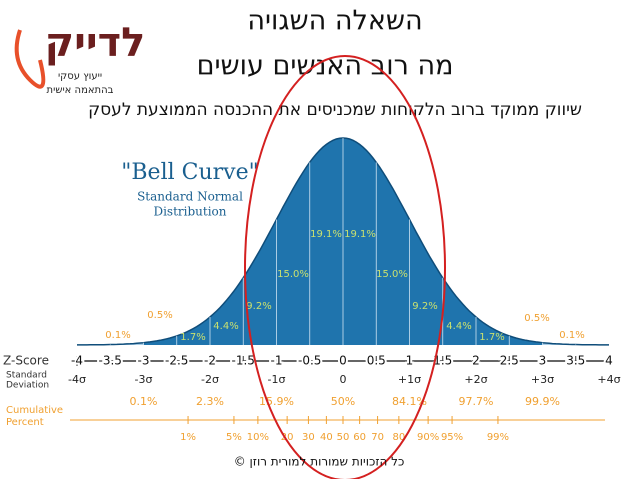  I want to click on cum-value: 5%, so click(234, 437).